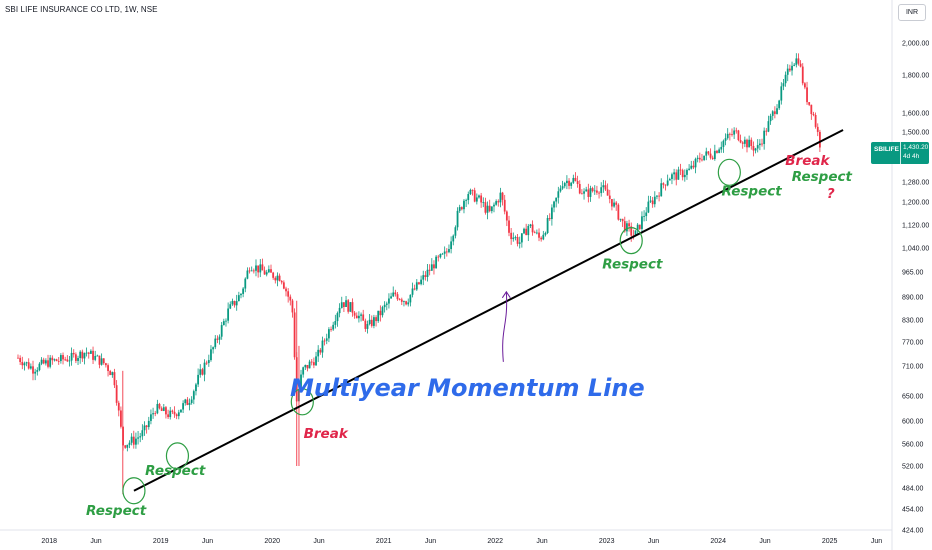  Describe the element at coordinates (830, 541) in the screenshot. I see `time-tick-label: 2025` at that location.